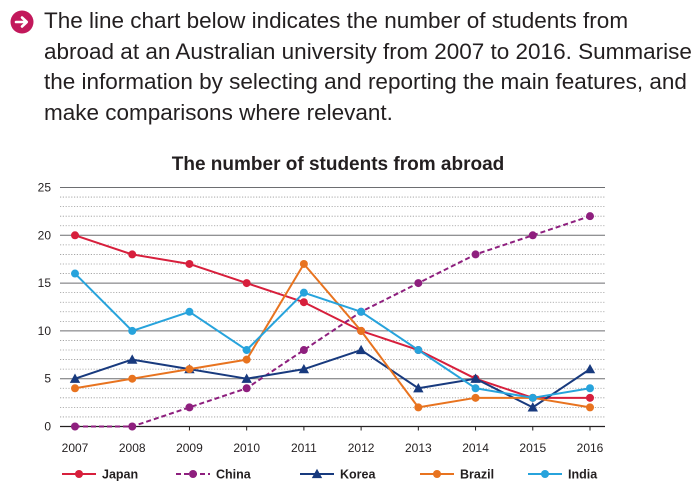 Image resolution: width=700 pixels, height=488 pixels. Describe the element at coordinates (193, 474) in the screenshot. I see `legend-marker-china` at that location.